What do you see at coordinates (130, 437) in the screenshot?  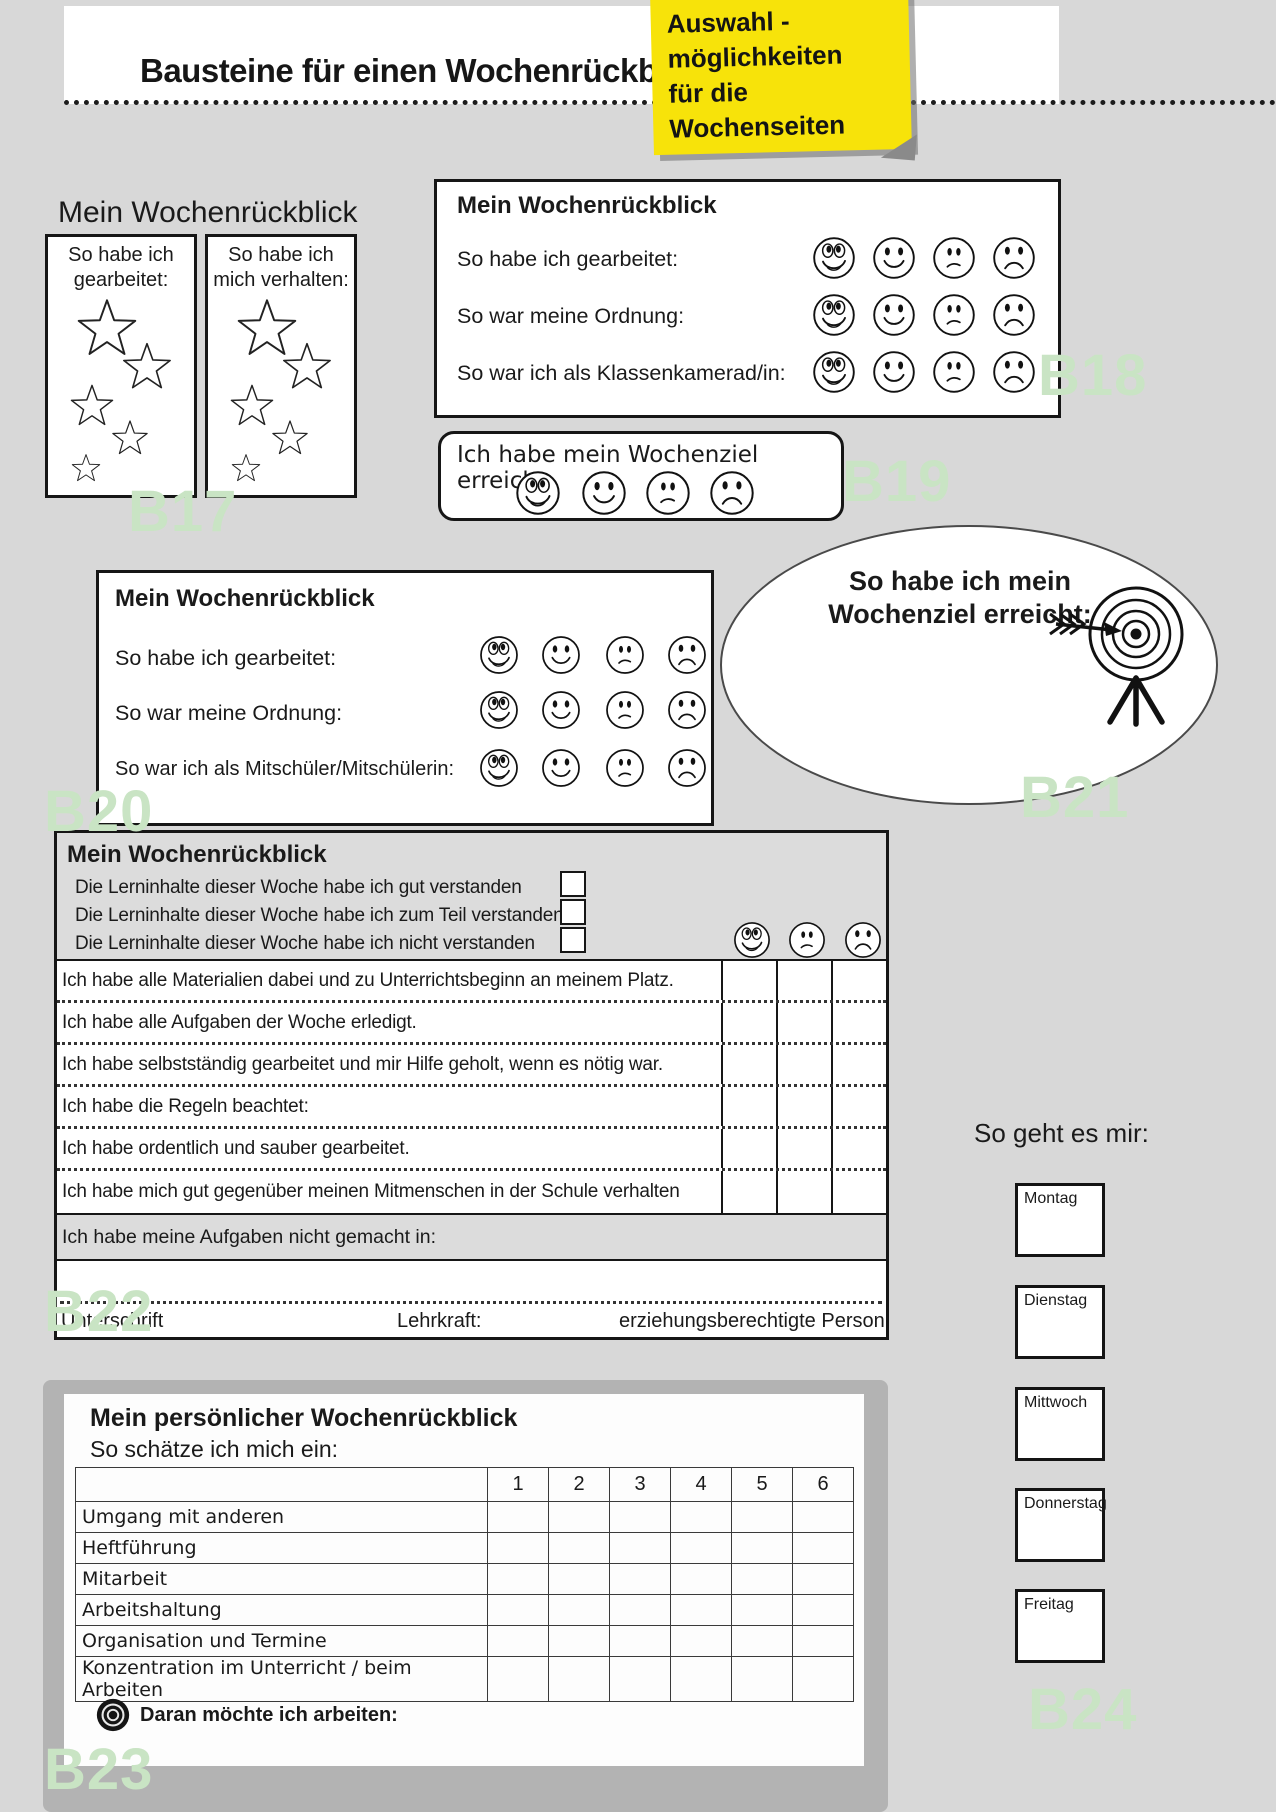 I see `rating-star-icon` at bounding box center [130, 437].